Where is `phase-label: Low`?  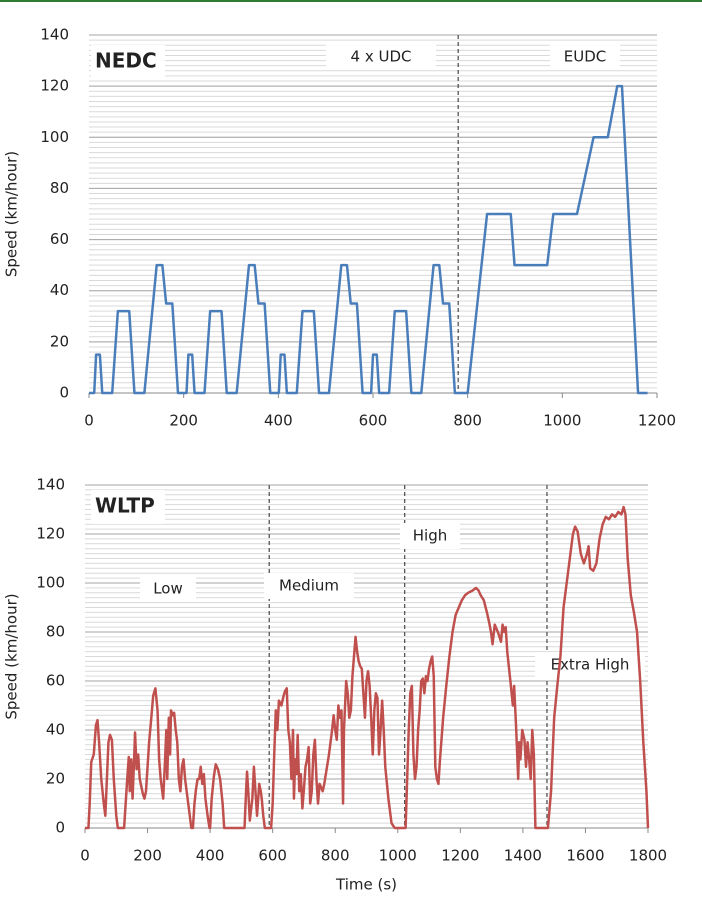 phase-label: Low is located at coordinates (168, 589).